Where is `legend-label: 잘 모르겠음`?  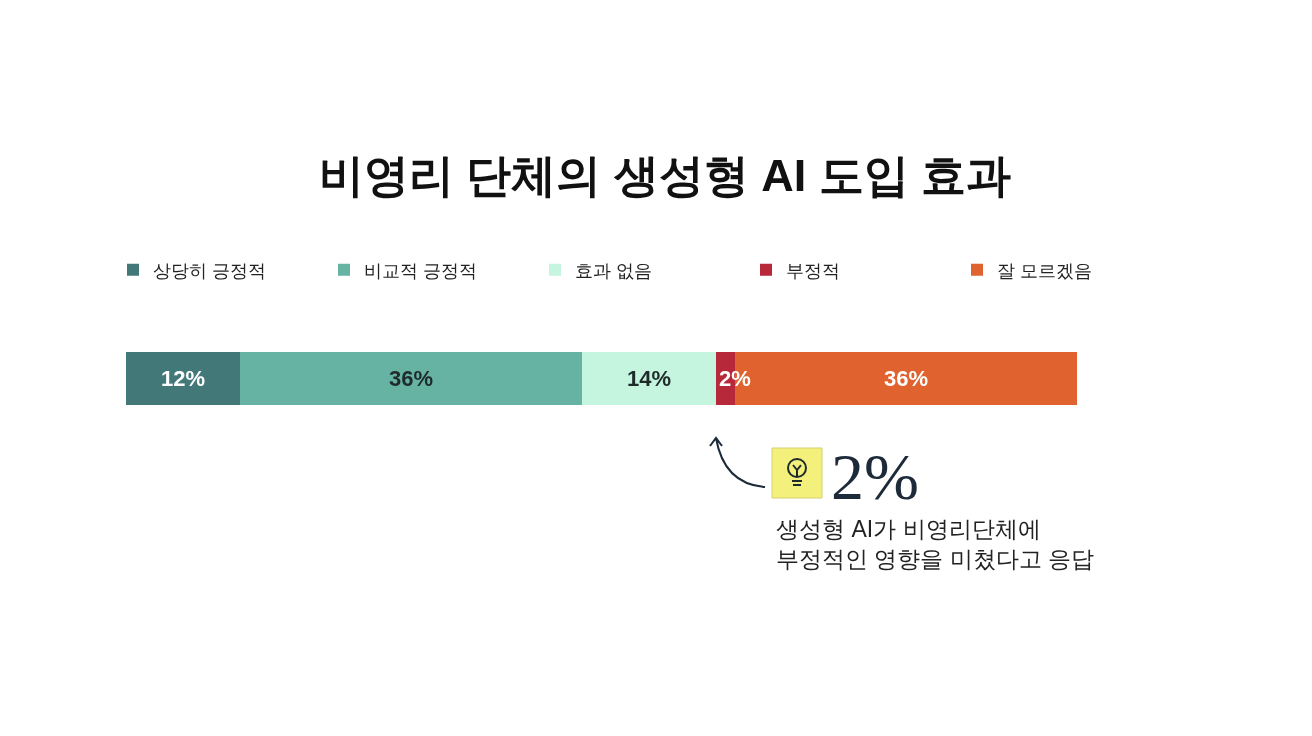 legend-label: 잘 모르겠음 is located at coordinates (1045, 270).